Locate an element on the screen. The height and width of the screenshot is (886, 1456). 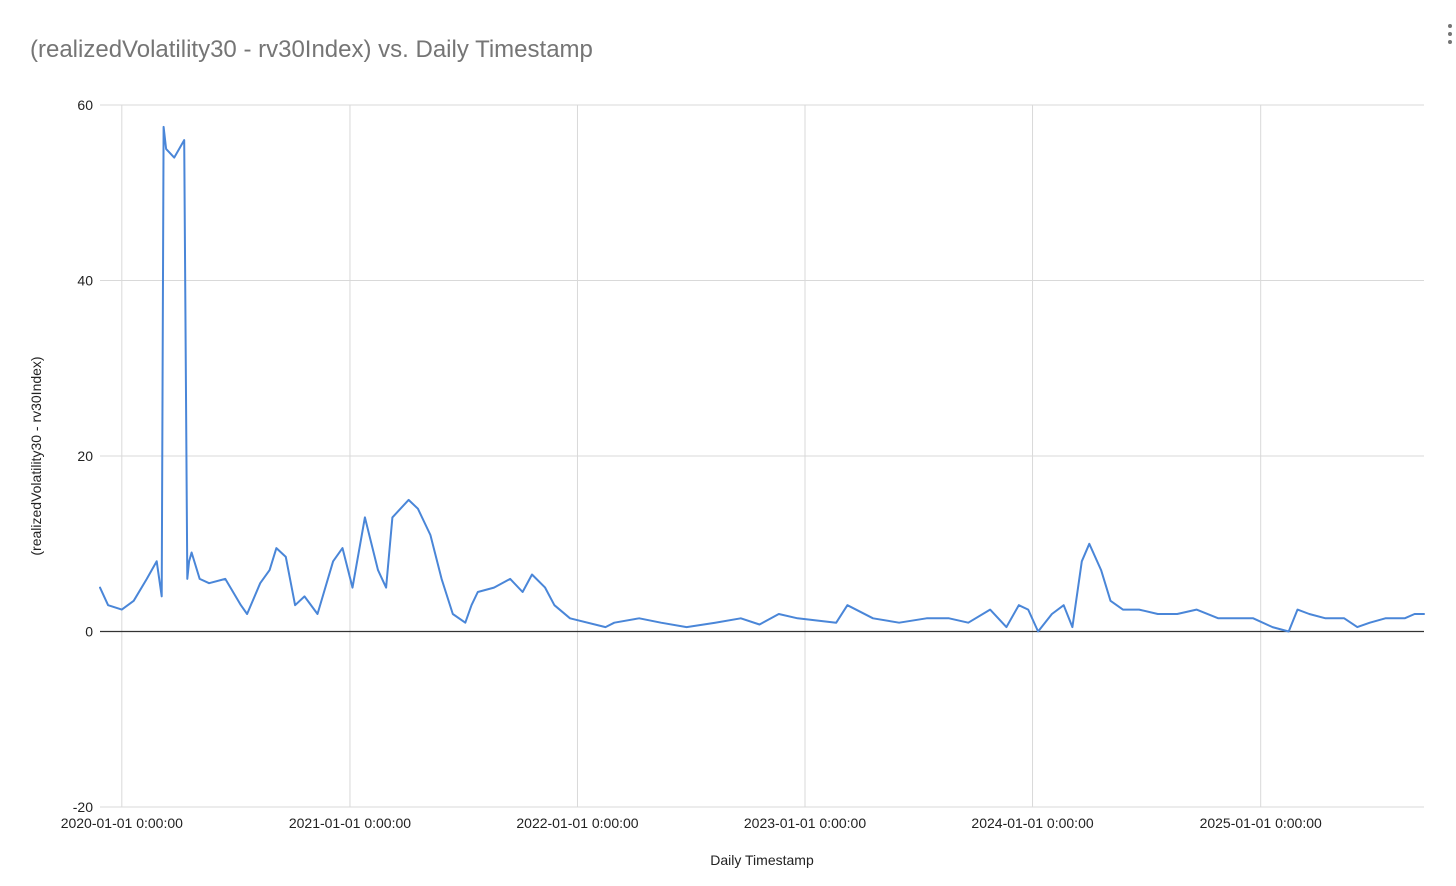
y-tick-label: 20 is located at coordinates (85, 456).